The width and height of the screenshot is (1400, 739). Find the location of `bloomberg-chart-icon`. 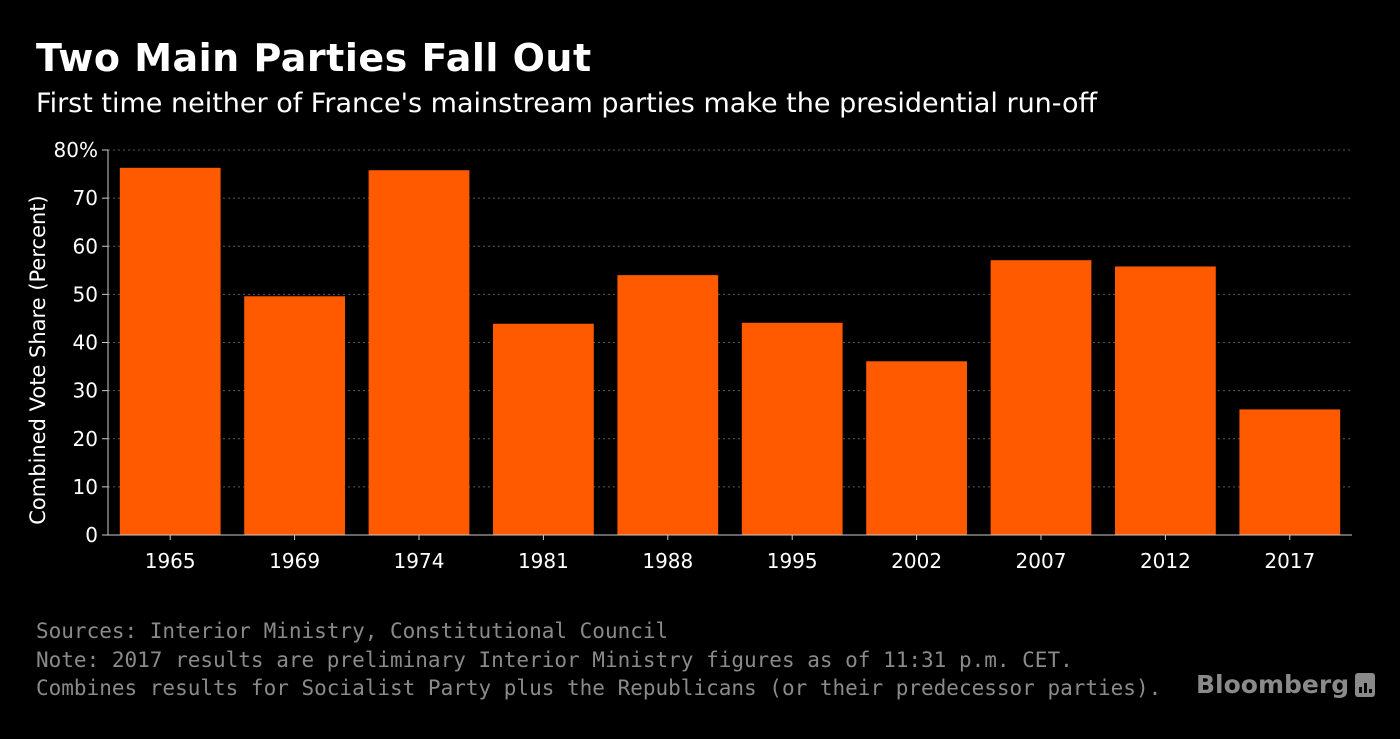

bloomberg-chart-icon is located at coordinates (1365, 684).